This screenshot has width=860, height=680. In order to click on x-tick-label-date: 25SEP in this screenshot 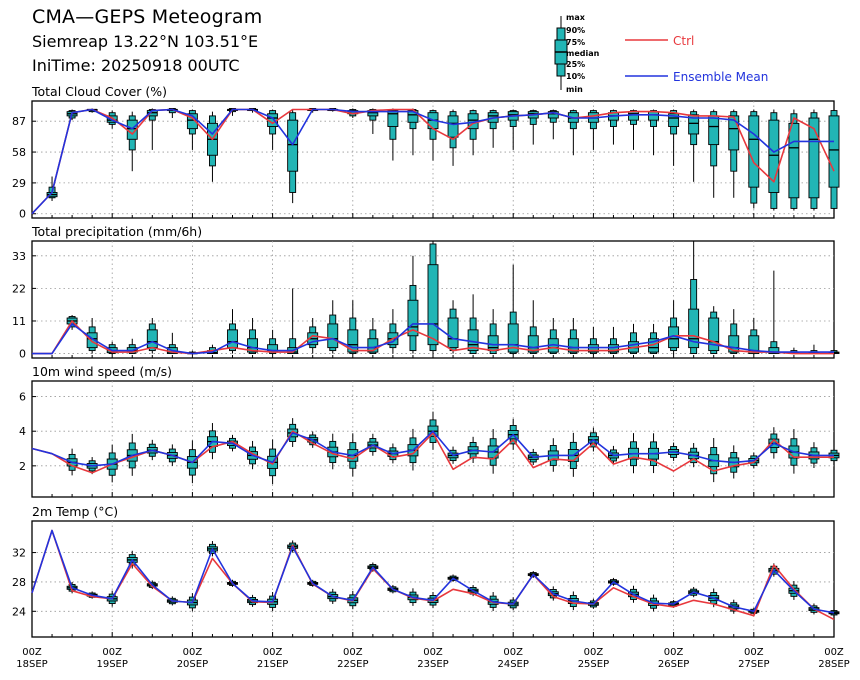, I will do `click(593, 664)`.